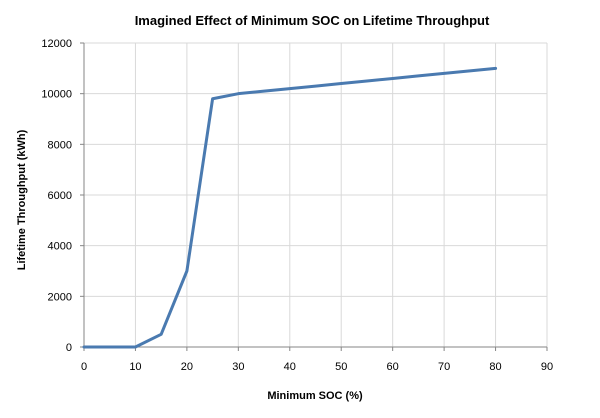  What do you see at coordinates (60, 196) in the screenshot?
I see `y-tick-label: 6000` at bounding box center [60, 196].